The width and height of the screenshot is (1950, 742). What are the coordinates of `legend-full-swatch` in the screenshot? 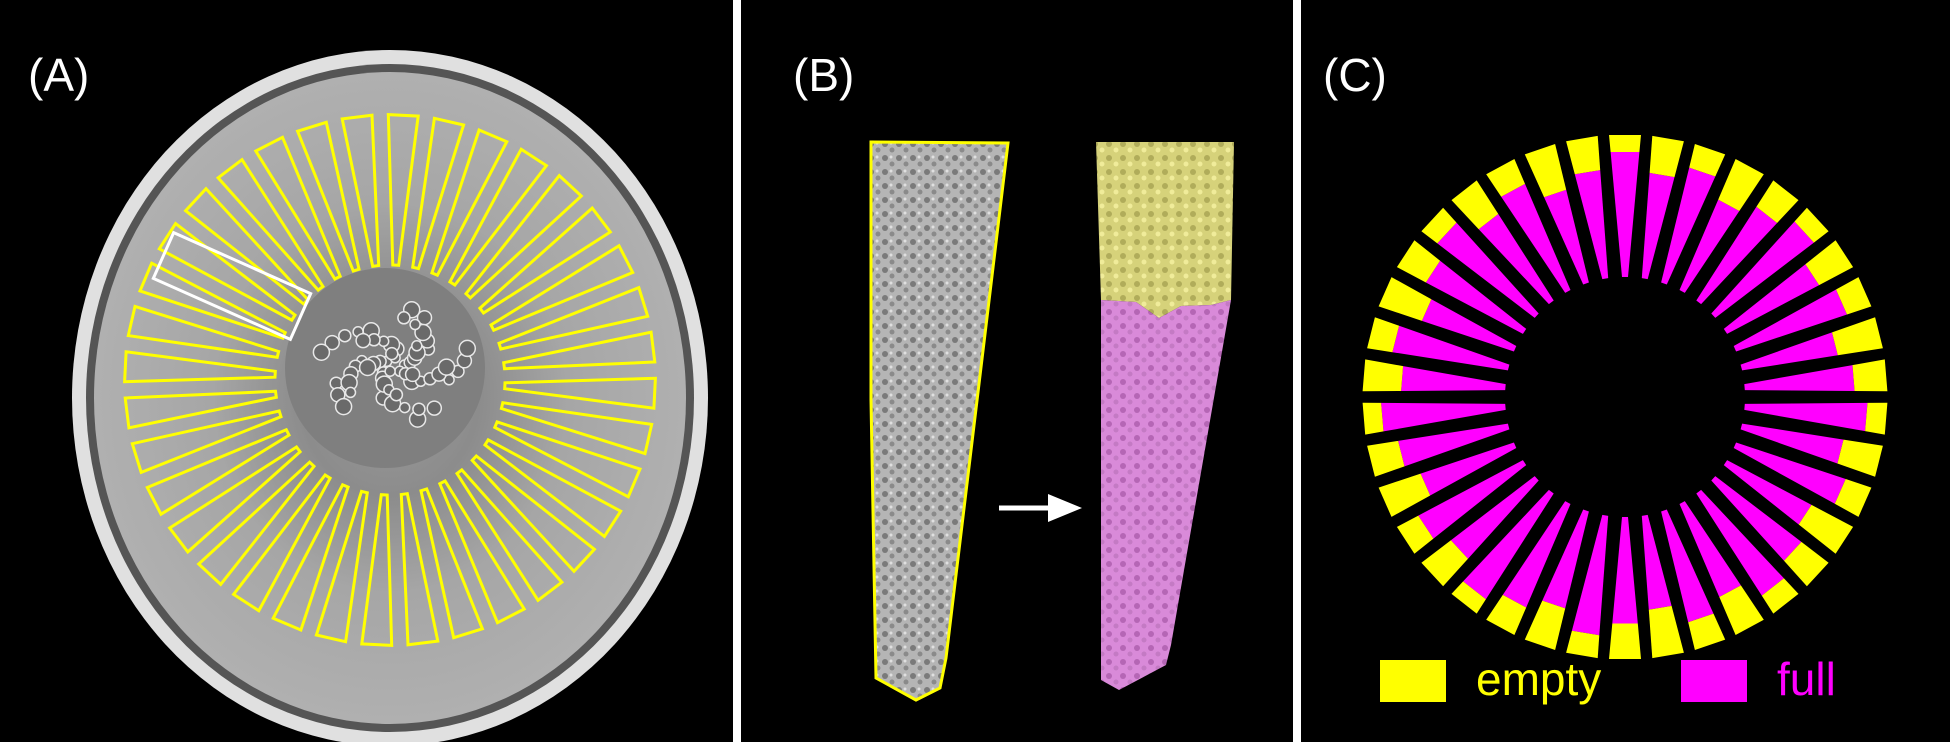 It's located at (1714, 681).